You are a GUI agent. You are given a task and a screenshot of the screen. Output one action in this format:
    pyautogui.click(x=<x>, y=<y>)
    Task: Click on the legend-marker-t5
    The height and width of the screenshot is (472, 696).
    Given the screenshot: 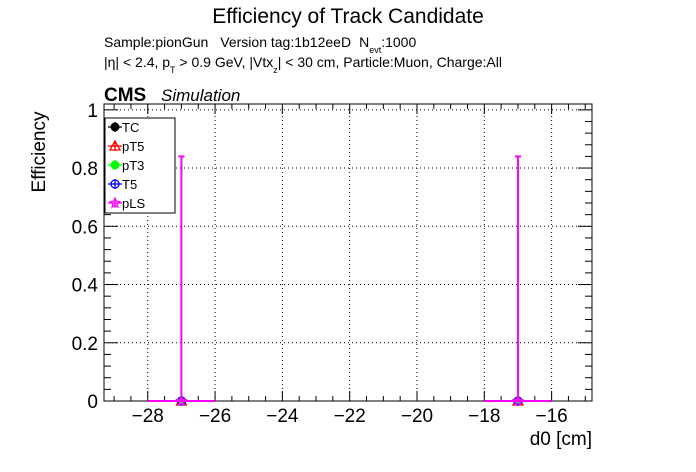 What is the action you would take?
    pyautogui.click(x=115, y=184)
    